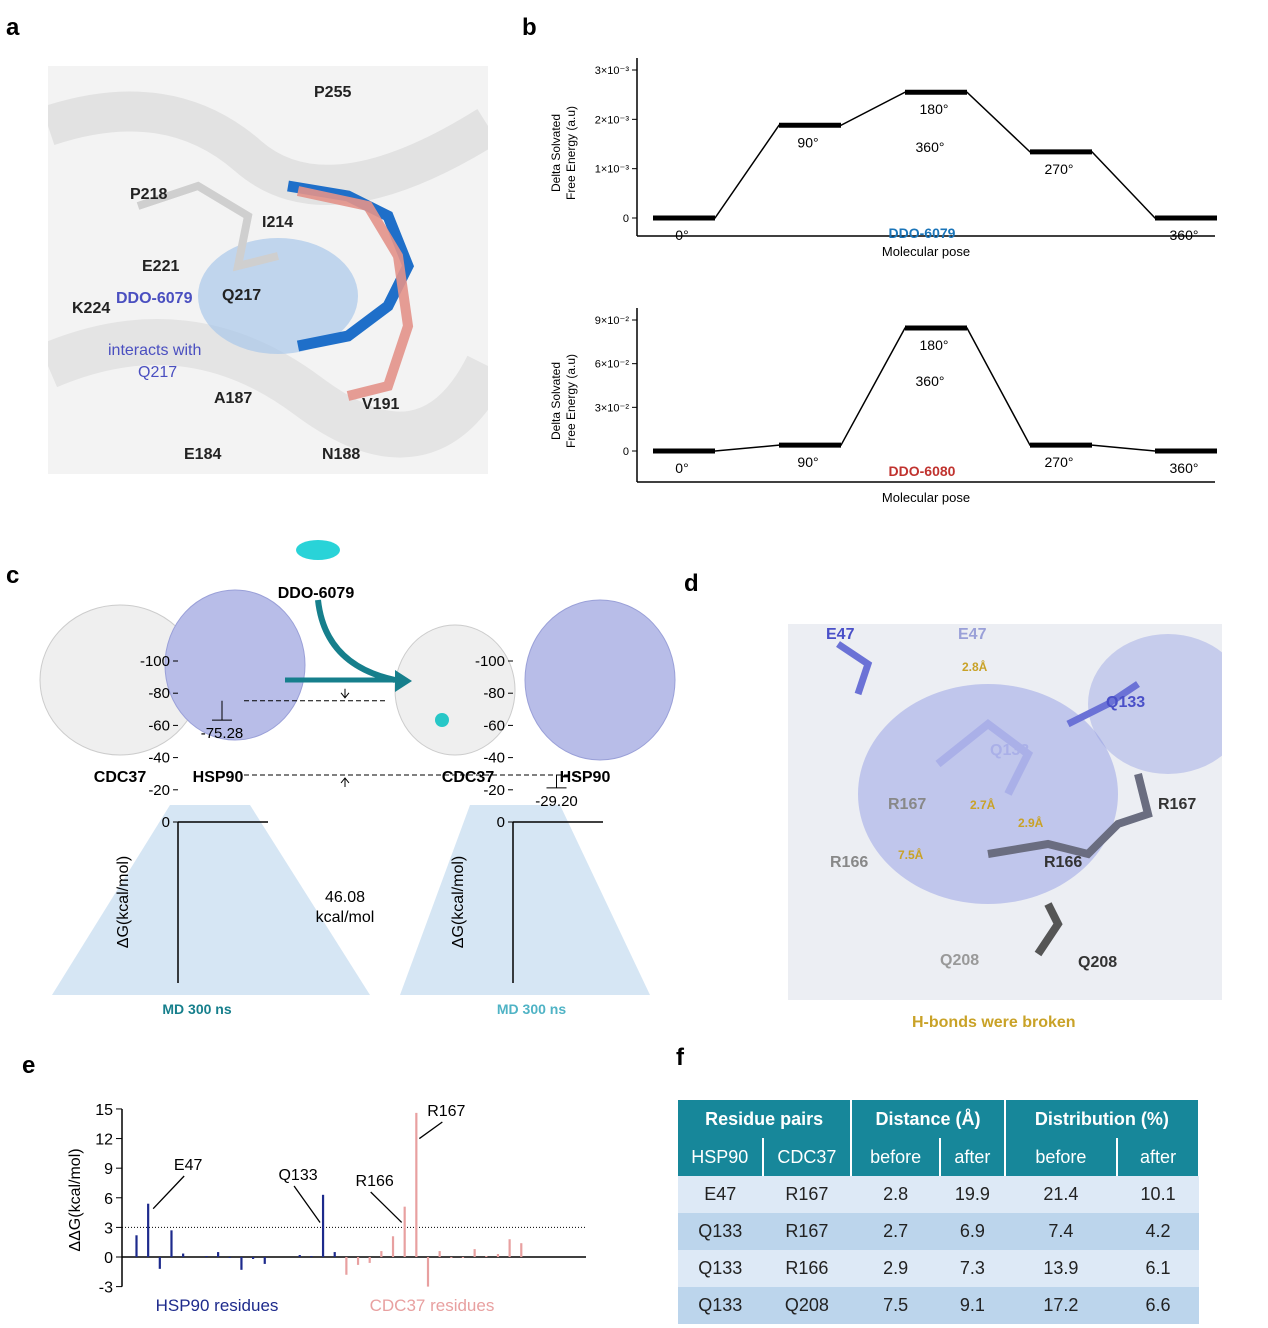  Describe the element at coordinates (108, 1228) in the screenshot. I see `y-tick-label: 3` at that location.